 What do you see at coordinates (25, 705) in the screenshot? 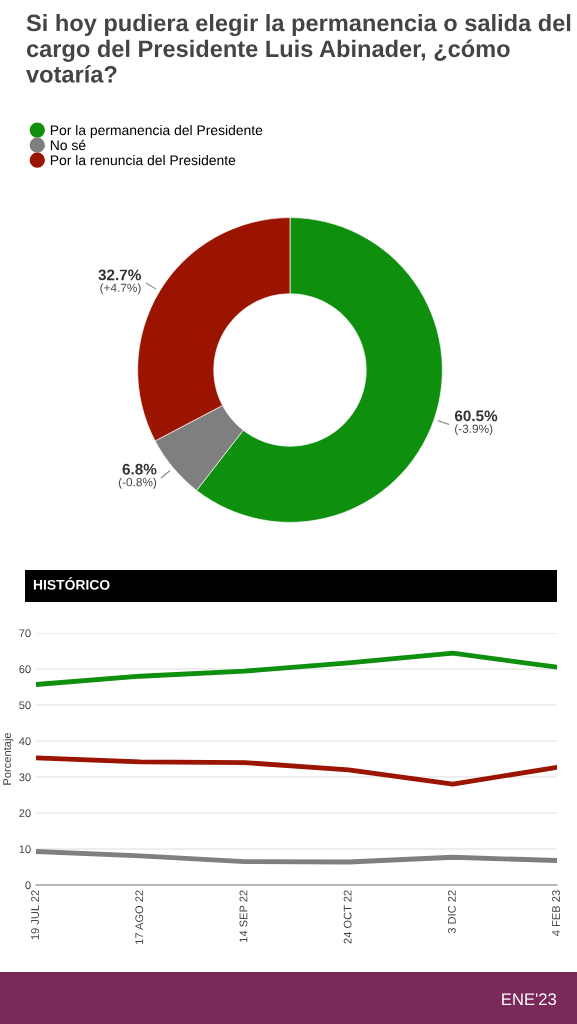
I see `y-tick-label: 50` at bounding box center [25, 705].